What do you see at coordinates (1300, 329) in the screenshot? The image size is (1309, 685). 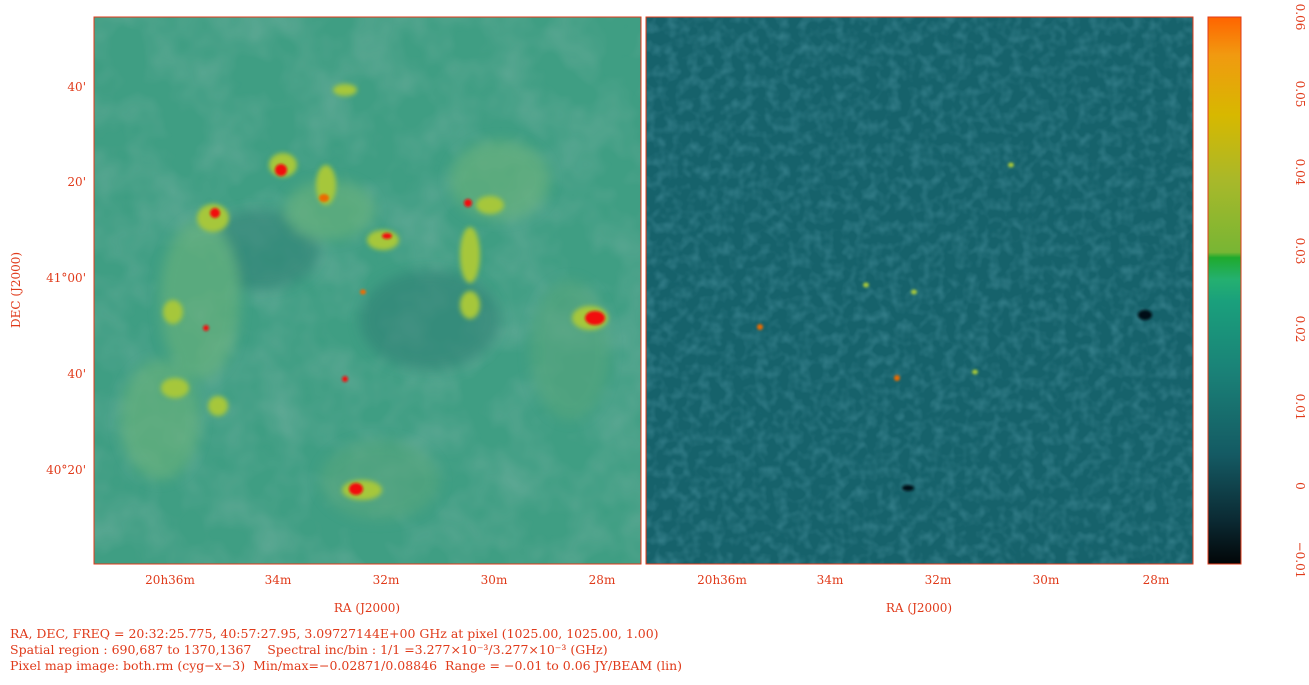 I see `colorbar-tick-4: 0.02` at bounding box center [1300, 329].